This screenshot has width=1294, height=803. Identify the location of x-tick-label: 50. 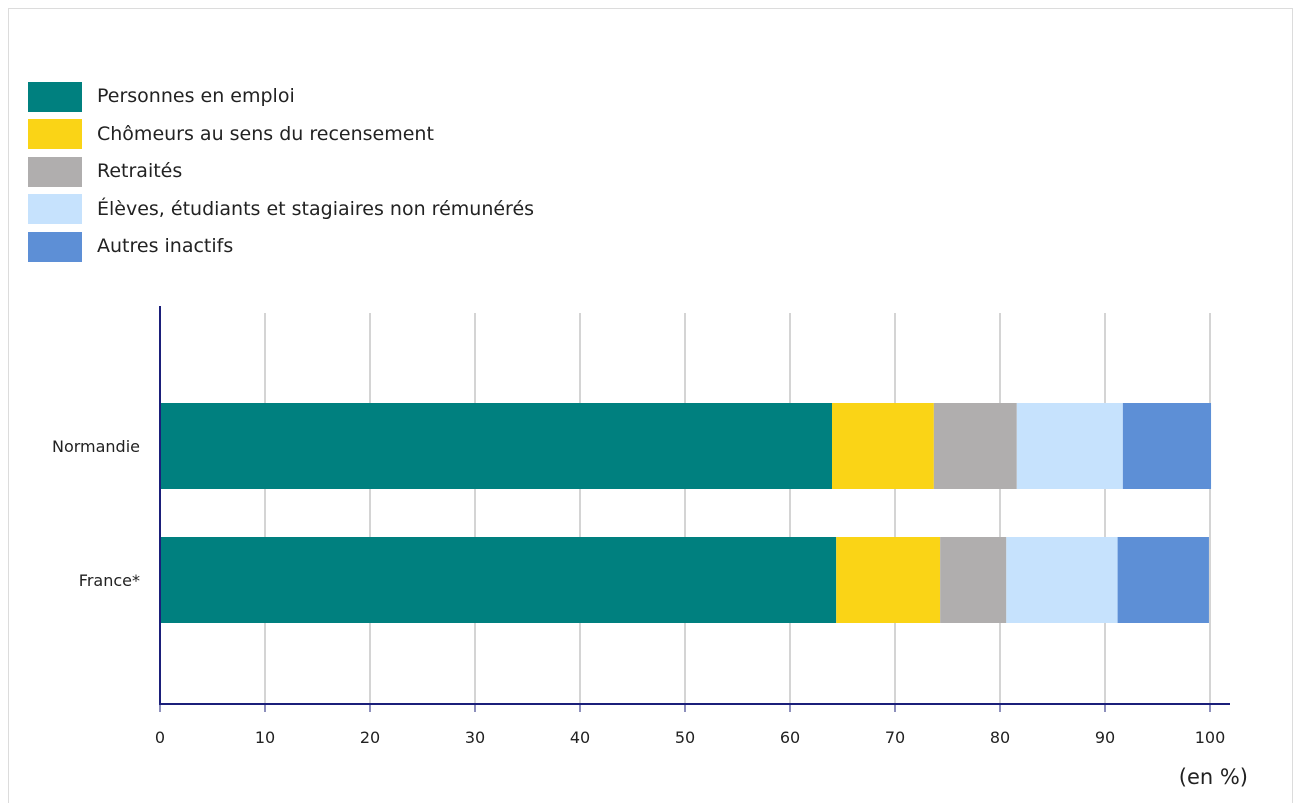
(685, 737).